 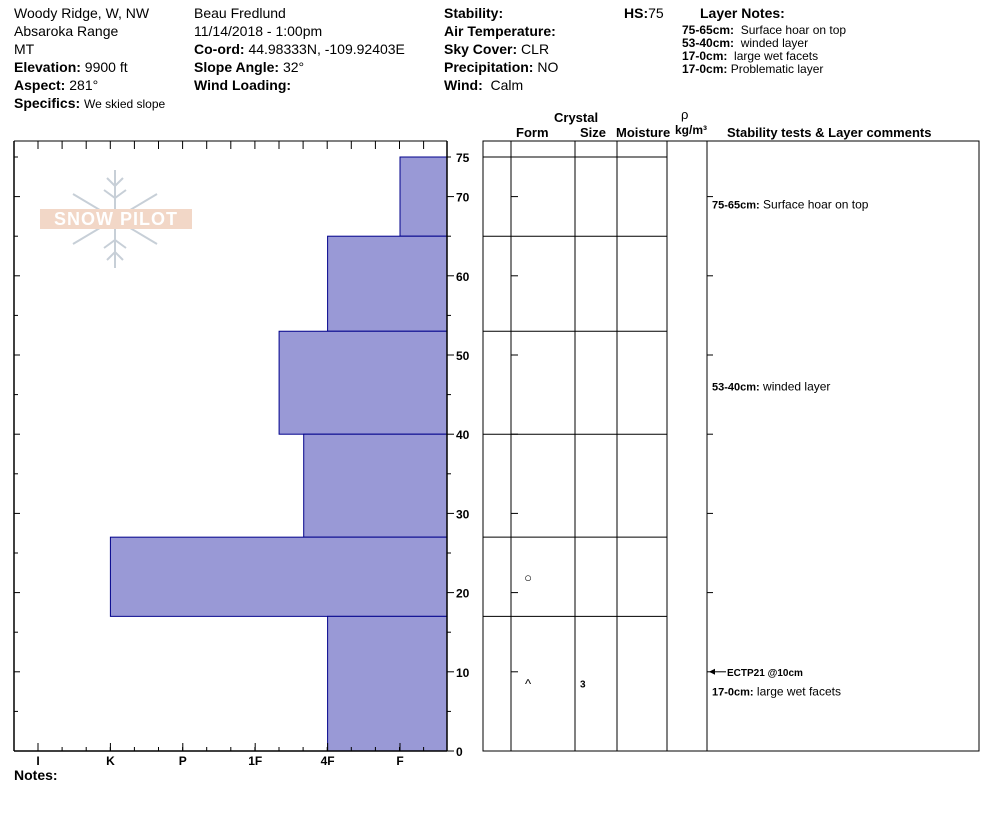 What do you see at coordinates (583, 685) in the screenshot?
I see `grain-size: 3` at bounding box center [583, 685].